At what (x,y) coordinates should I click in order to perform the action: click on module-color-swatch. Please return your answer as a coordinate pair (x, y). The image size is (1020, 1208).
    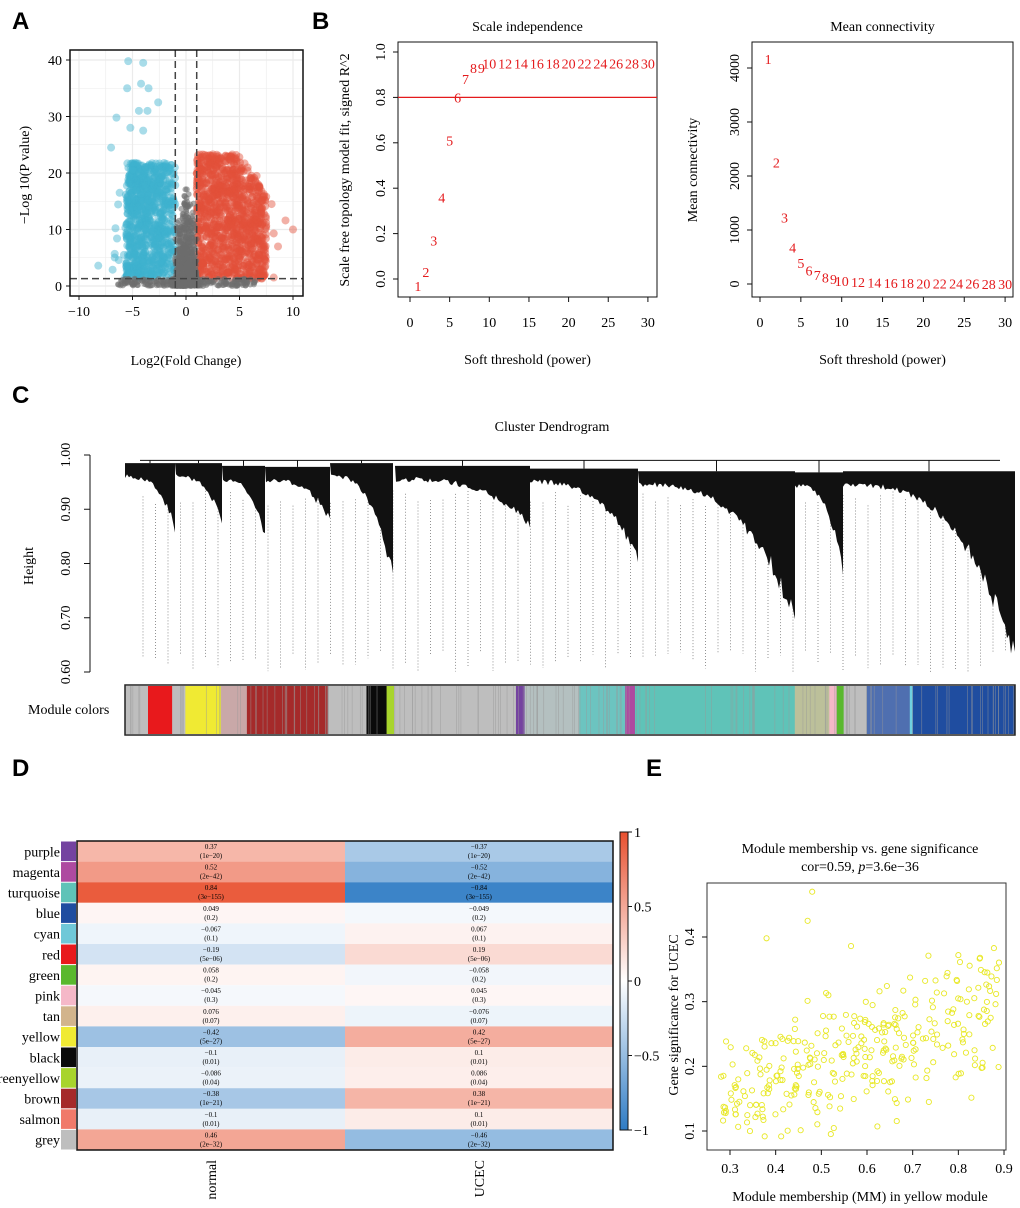
    Looking at the image, I should click on (68, 1057).